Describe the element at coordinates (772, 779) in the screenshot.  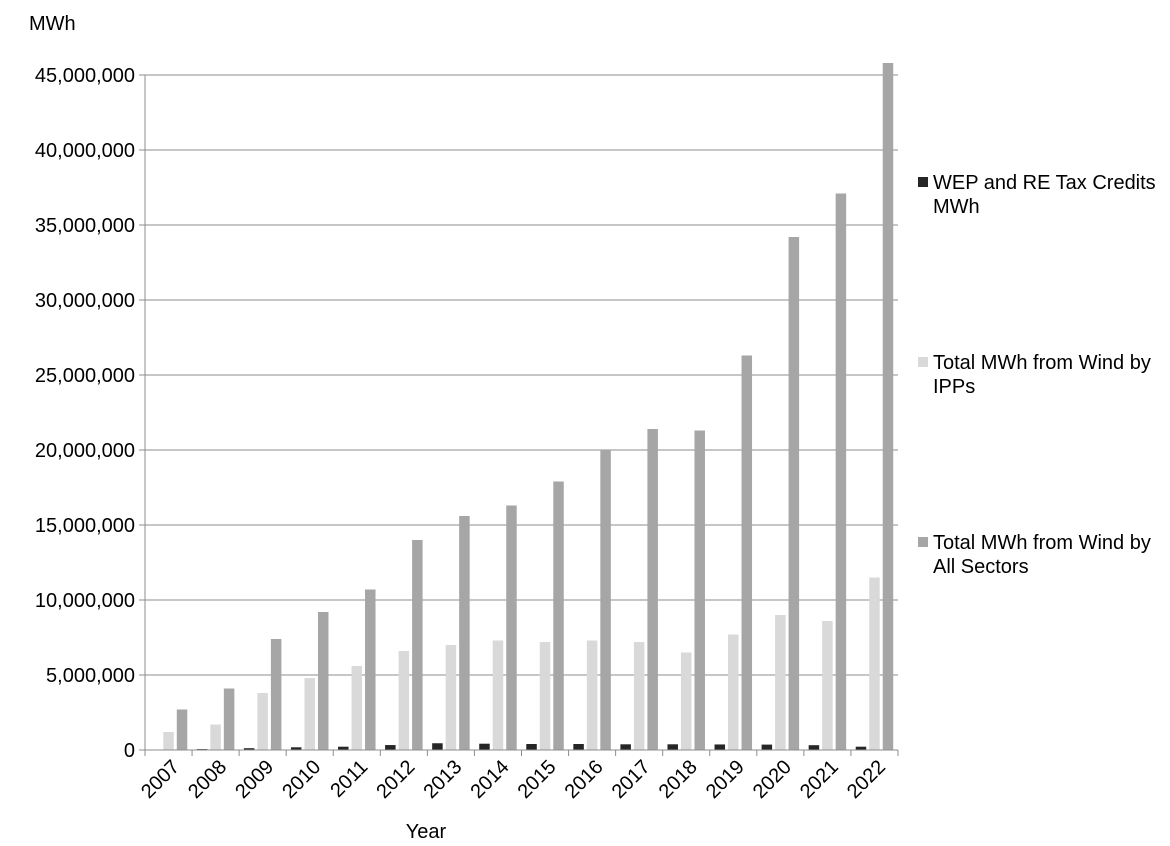
I see `x-tick-label: 2020` at that location.